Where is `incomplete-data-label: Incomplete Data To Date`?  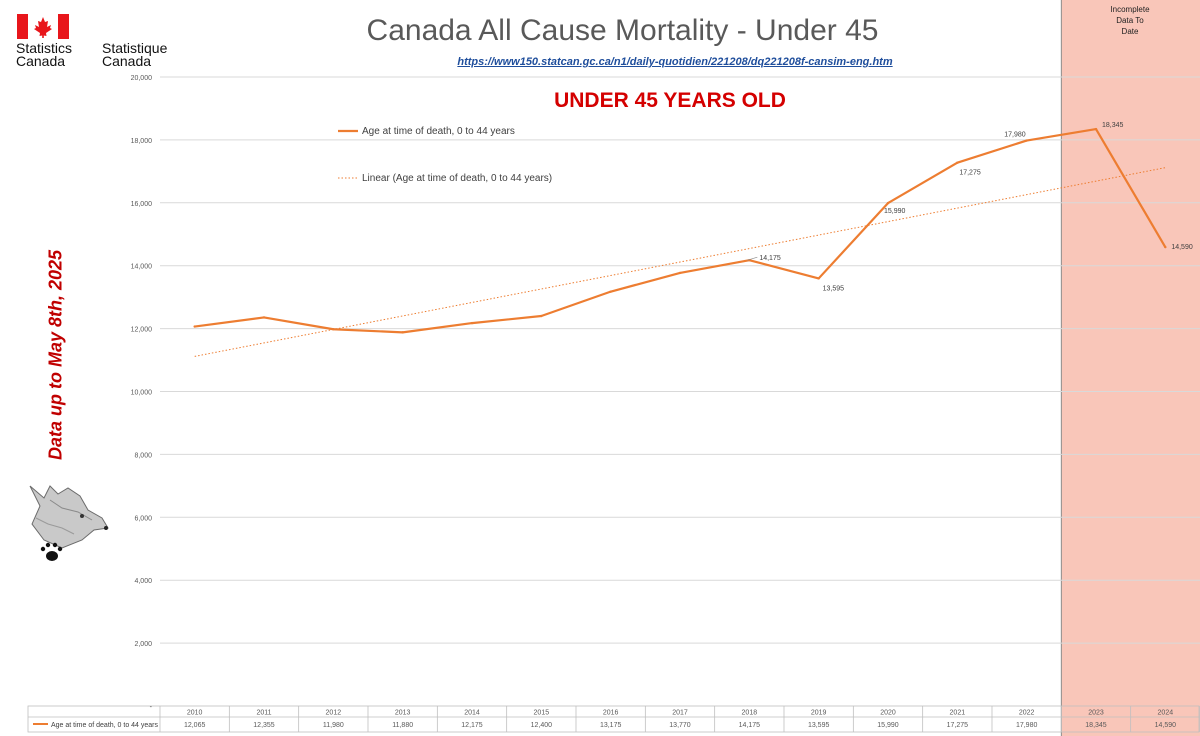
incomplete-data-label: Incomplete Data To Date is located at coordinates (1130, 20).